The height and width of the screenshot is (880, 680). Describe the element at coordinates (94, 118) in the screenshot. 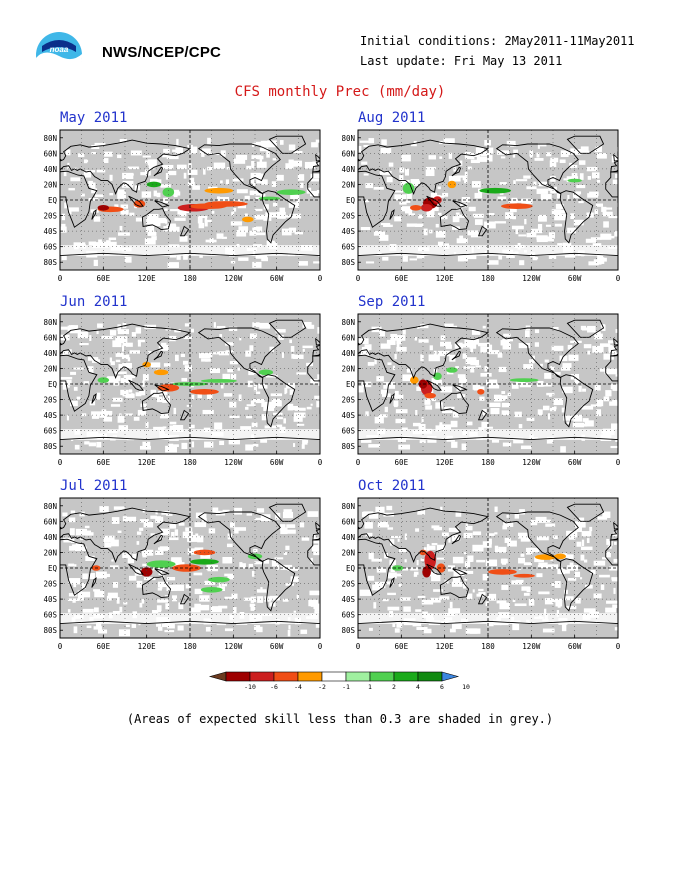

I see `panel-title: May 2011` at that location.